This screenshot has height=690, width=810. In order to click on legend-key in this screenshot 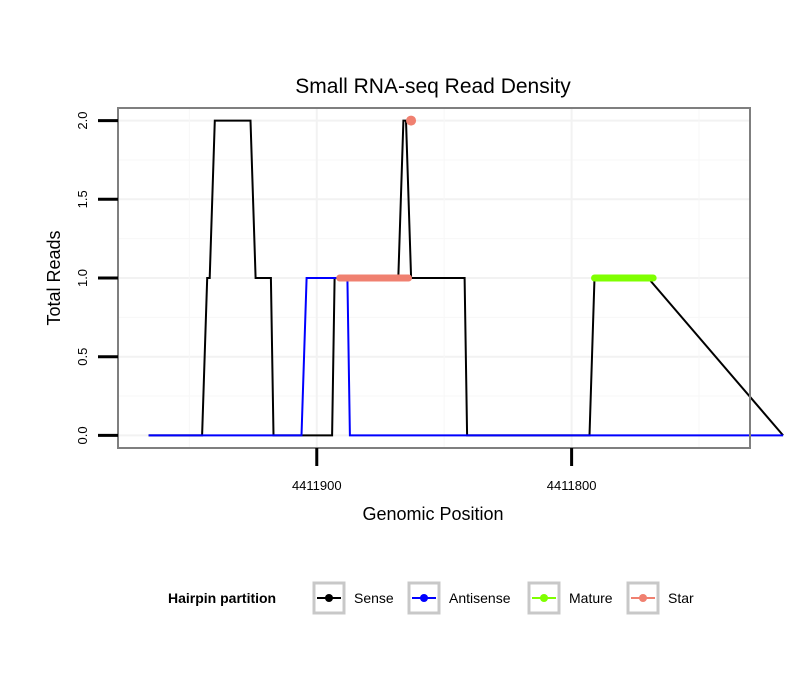, I will do `click(544, 598)`.